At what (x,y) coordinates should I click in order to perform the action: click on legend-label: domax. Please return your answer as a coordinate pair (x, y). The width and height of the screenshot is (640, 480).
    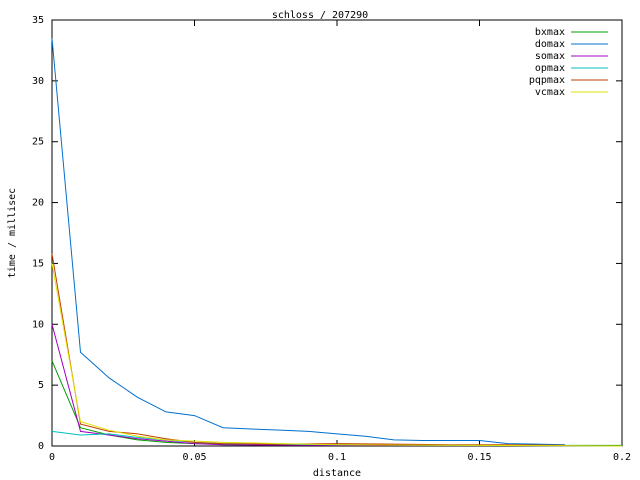
    Looking at the image, I should click on (550, 44).